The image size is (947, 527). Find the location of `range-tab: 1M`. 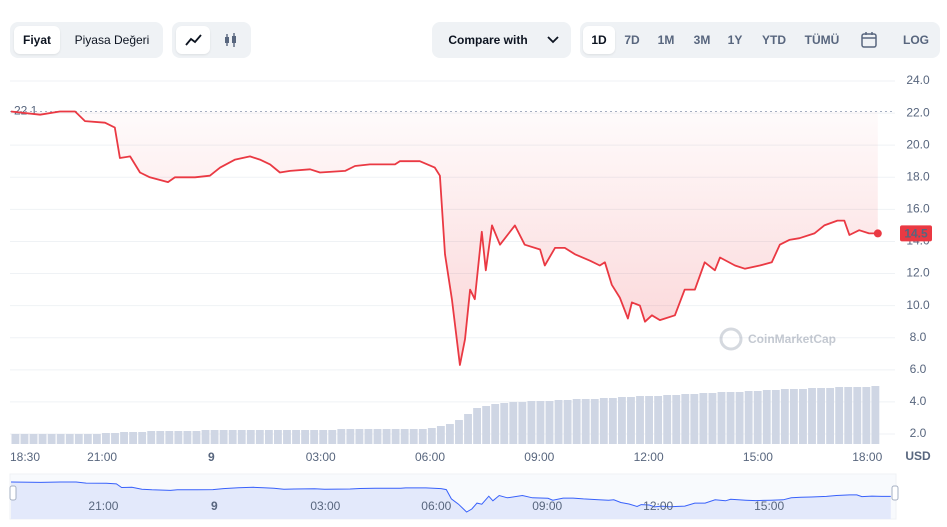

range-tab: 1M is located at coordinates (666, 40).